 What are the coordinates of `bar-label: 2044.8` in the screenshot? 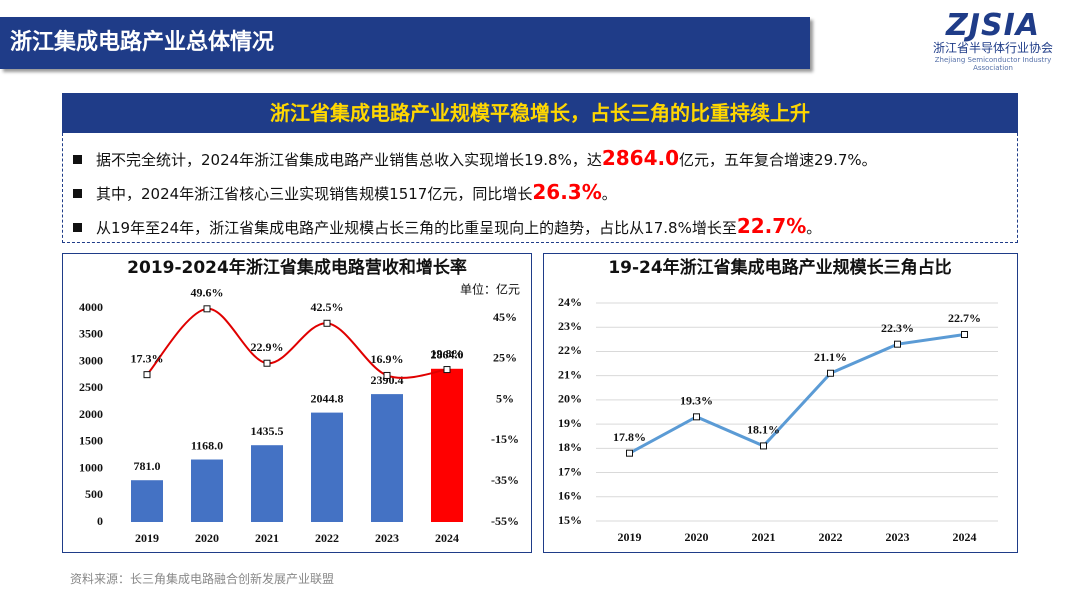 It's located at (327, 398).